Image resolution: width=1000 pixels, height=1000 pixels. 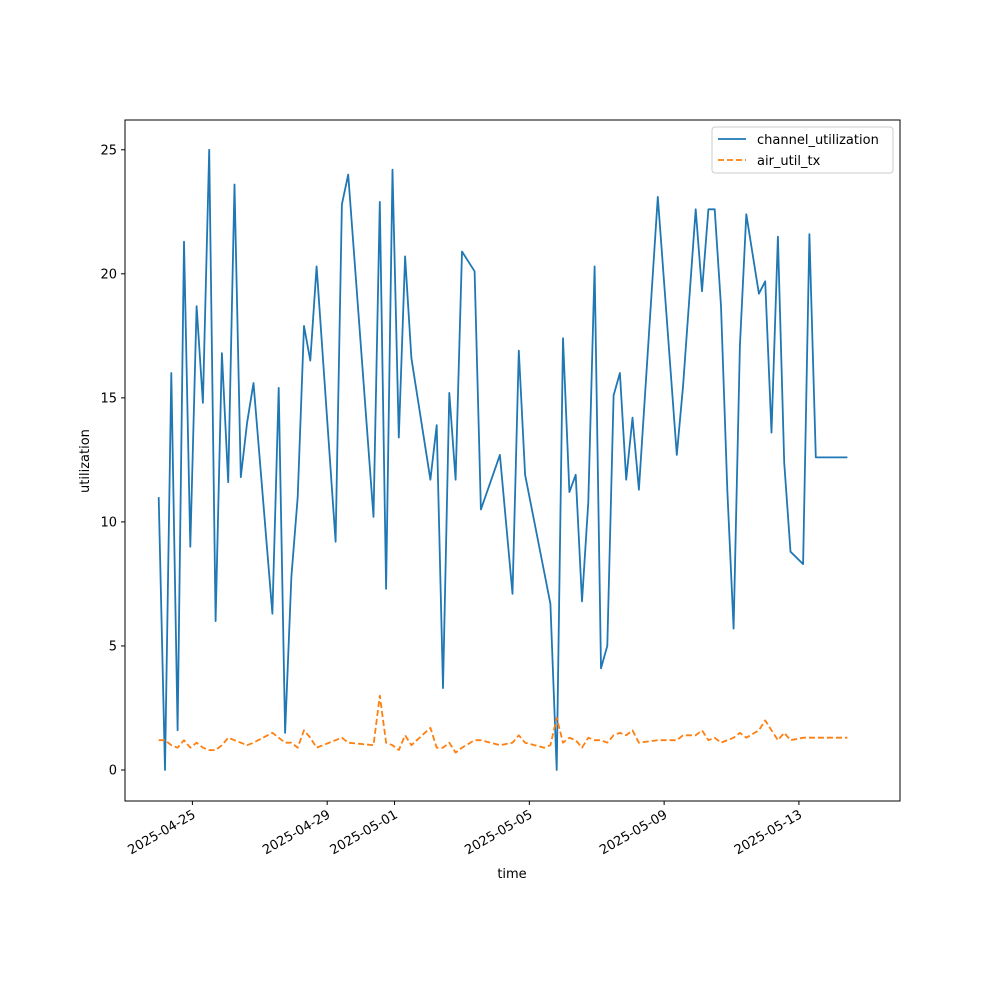 I want to click on legend-label-channel-utilization: channel_utilization, so click(x=818, y=140).